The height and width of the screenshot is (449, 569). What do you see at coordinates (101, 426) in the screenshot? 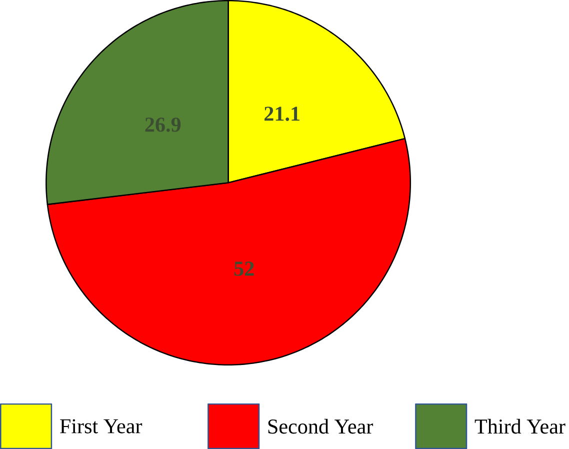
I see `legend-label: First Year` at bounding box center [101, 426].